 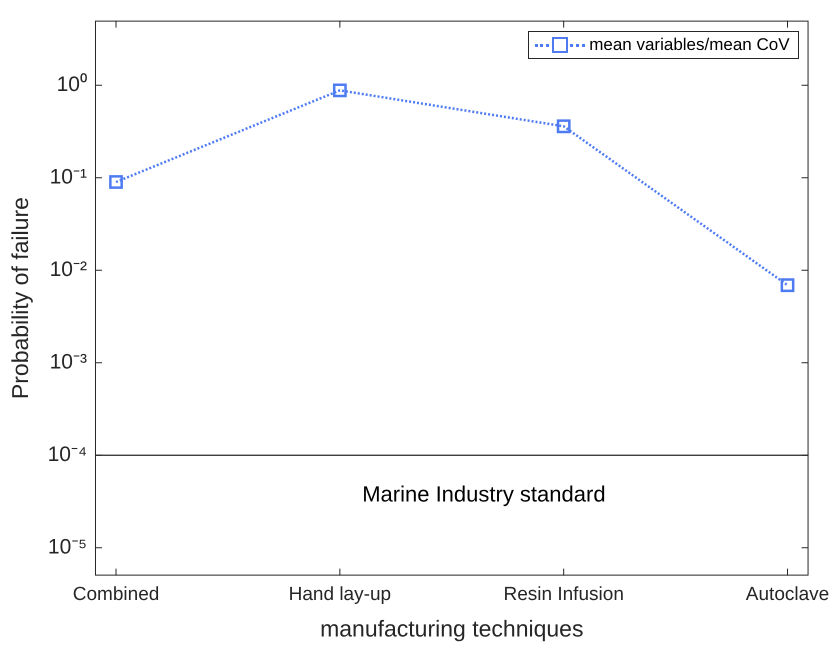 What do you see at coordinates (689, 44) in the screenshot?
I see `legend-label: mean variables/mean CoV` at bounding box center [689, 44].